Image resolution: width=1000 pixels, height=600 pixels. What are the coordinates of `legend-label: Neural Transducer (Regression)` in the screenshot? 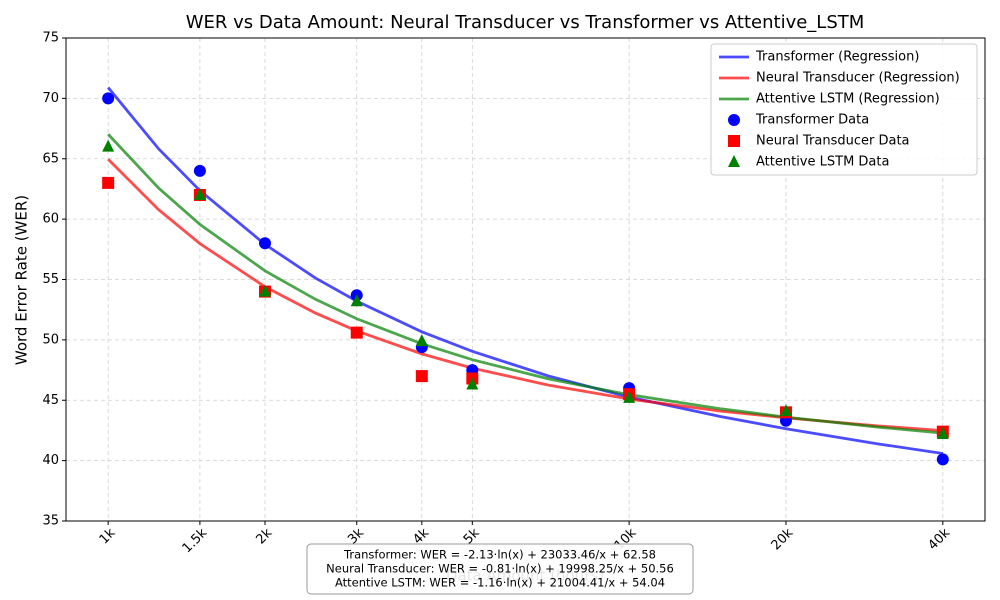 It's located at (858, 78).